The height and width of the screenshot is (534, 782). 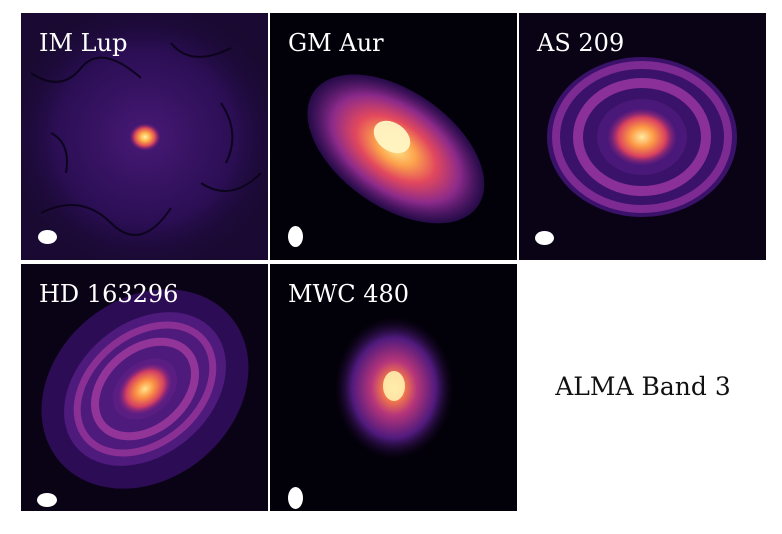 I want to click on mwc-480-disk-image, so click(x=393, y=387).